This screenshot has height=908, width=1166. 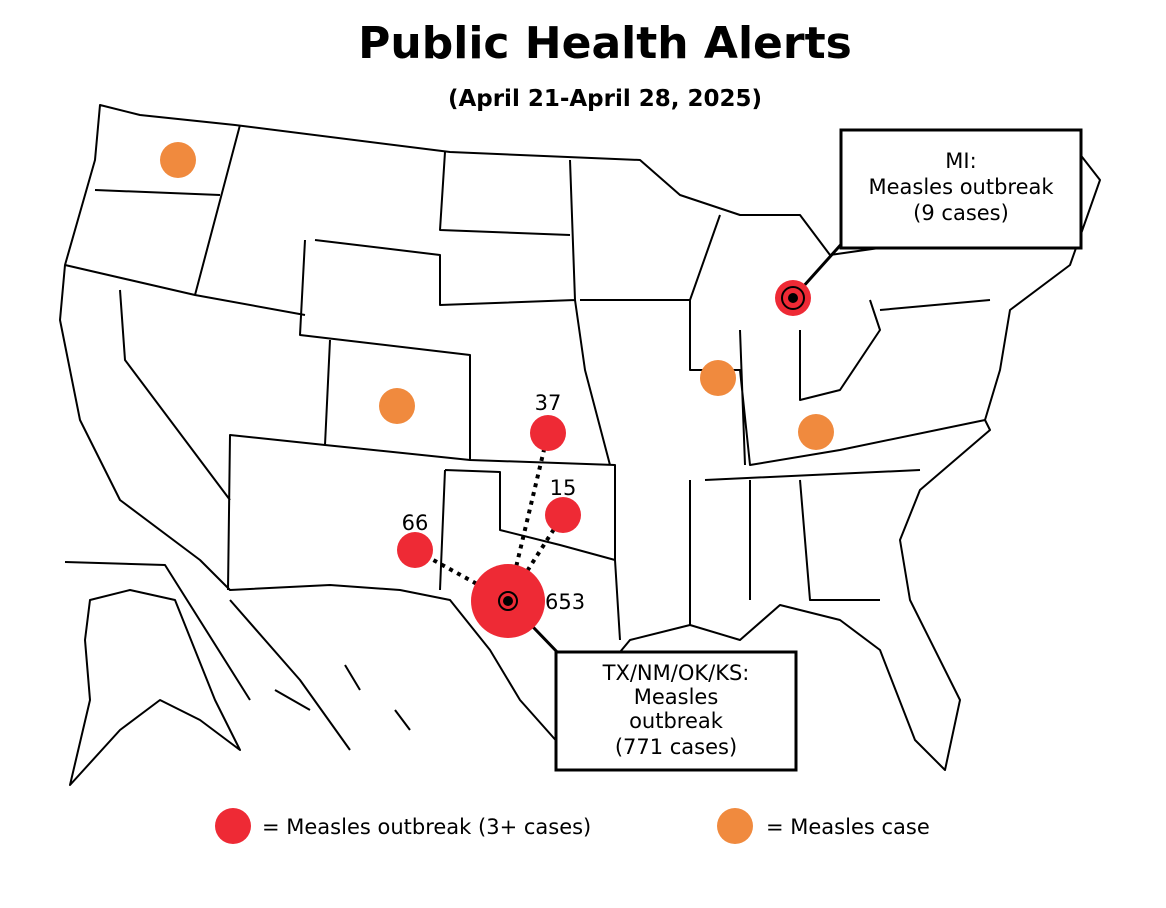 I want to click on subtitle: (April 21-April 28, 2025), so click(x=605, y=99).